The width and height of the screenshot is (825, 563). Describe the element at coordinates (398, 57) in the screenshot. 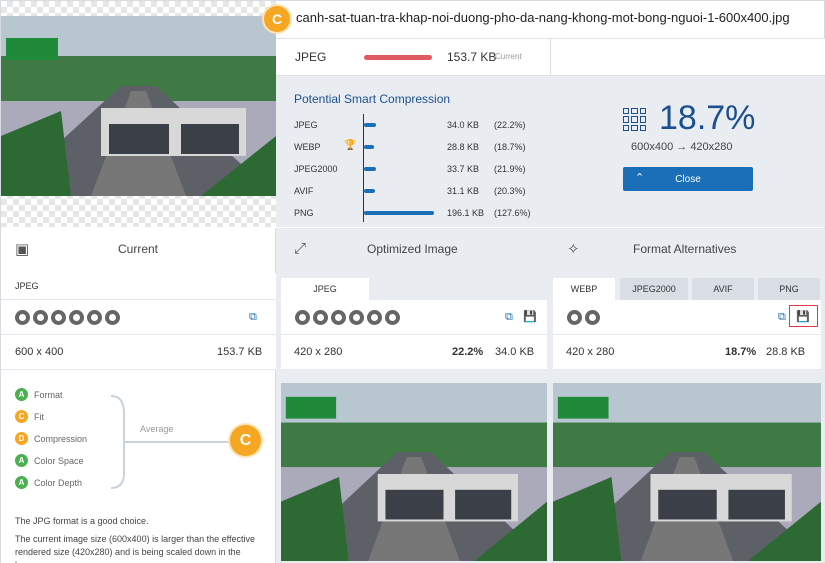

I see `current-size-bar` at that location.